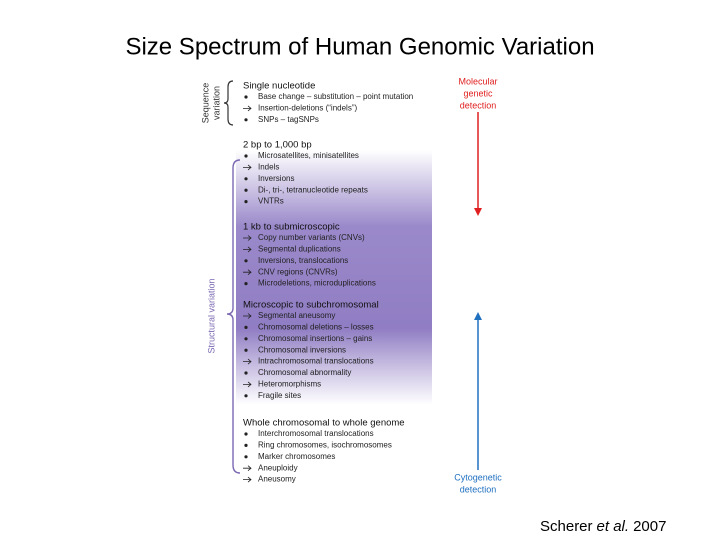  I want to click on citation-year: 2007, so click(649, 526).